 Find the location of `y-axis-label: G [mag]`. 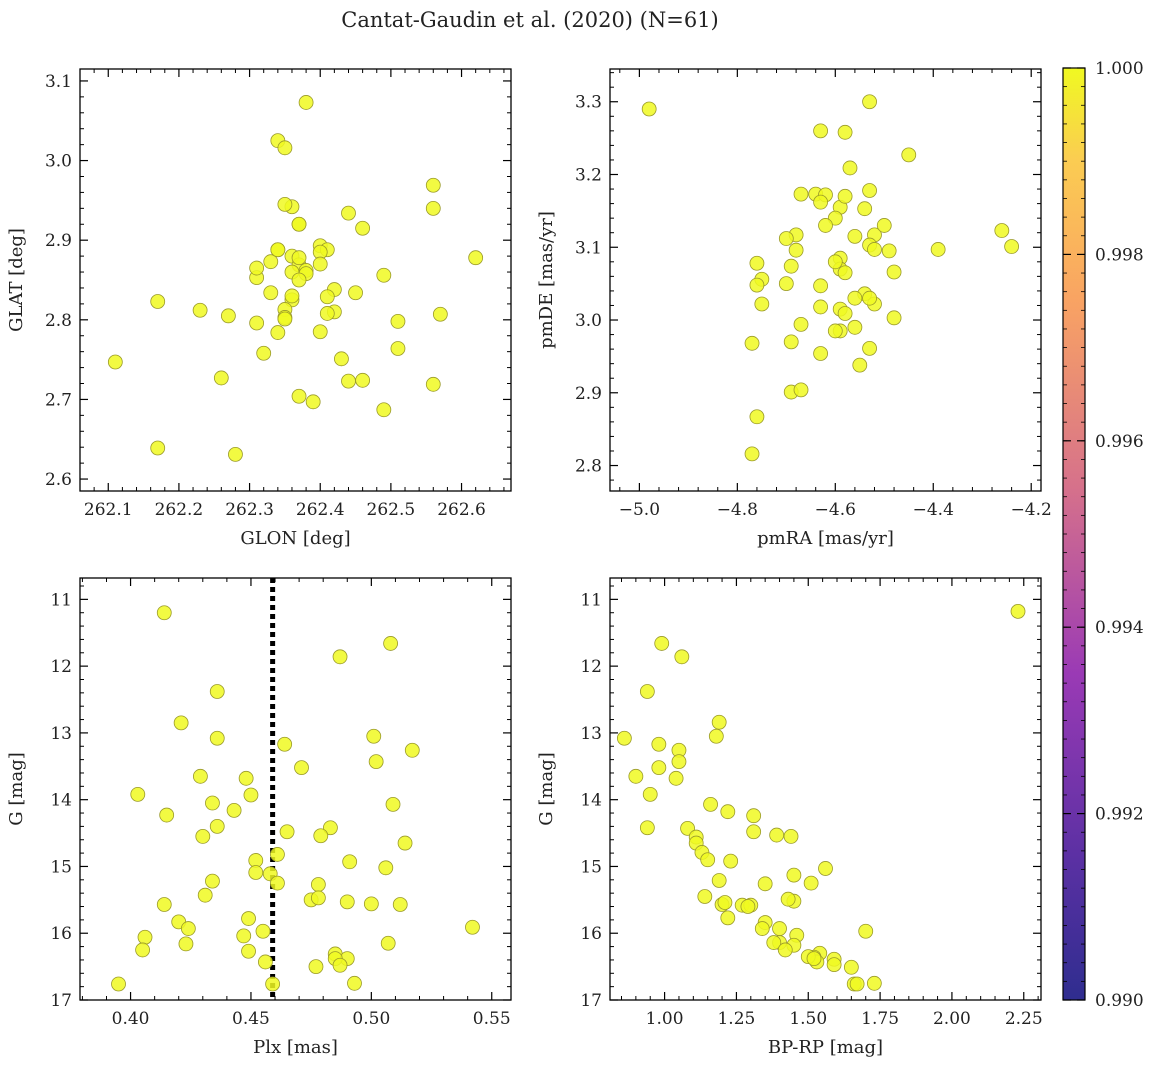

y-axis-label: G [mag] is located at coordinates (546, 788).